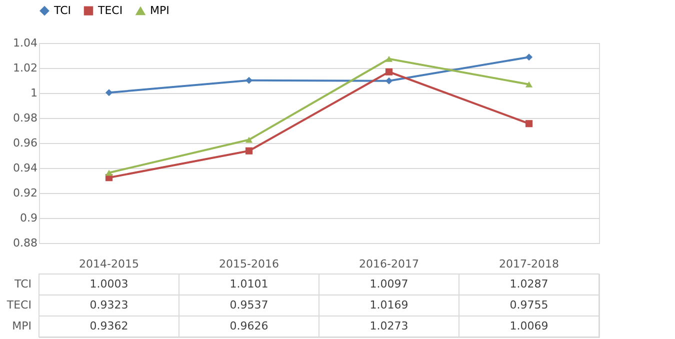 The width and height of the screenshot is (675, 339). What do you see at coordinates (29, 218) in the screenshot?
I see `y-tick-label: 0.9` at bounding box center [29, 218].